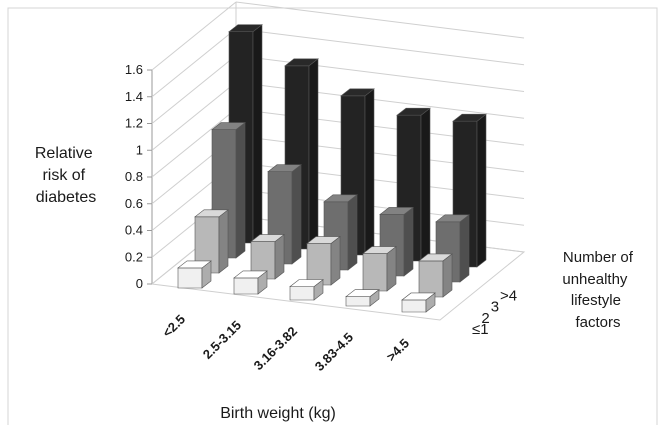  I want to click on bar-2-<2.5, so click(211, 241).